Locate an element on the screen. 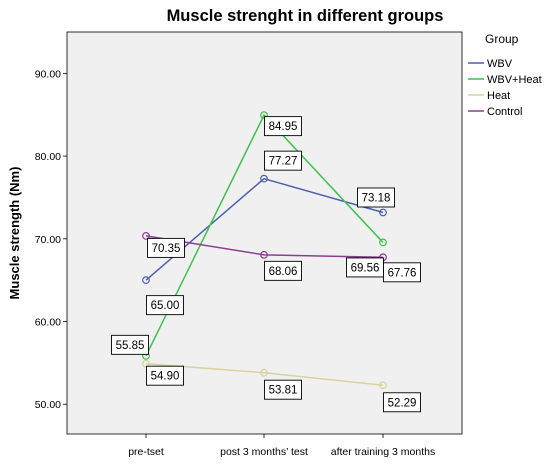  data-label-text: 65.00 is located at coordinates (165, 306).